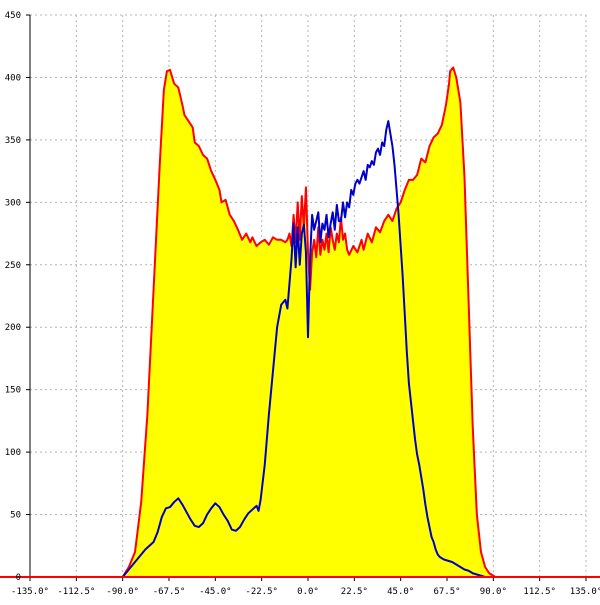  Describe the element at coordinates (308, 592) in the screenshot. I see `x-tick-label: 0.0°` at that location.